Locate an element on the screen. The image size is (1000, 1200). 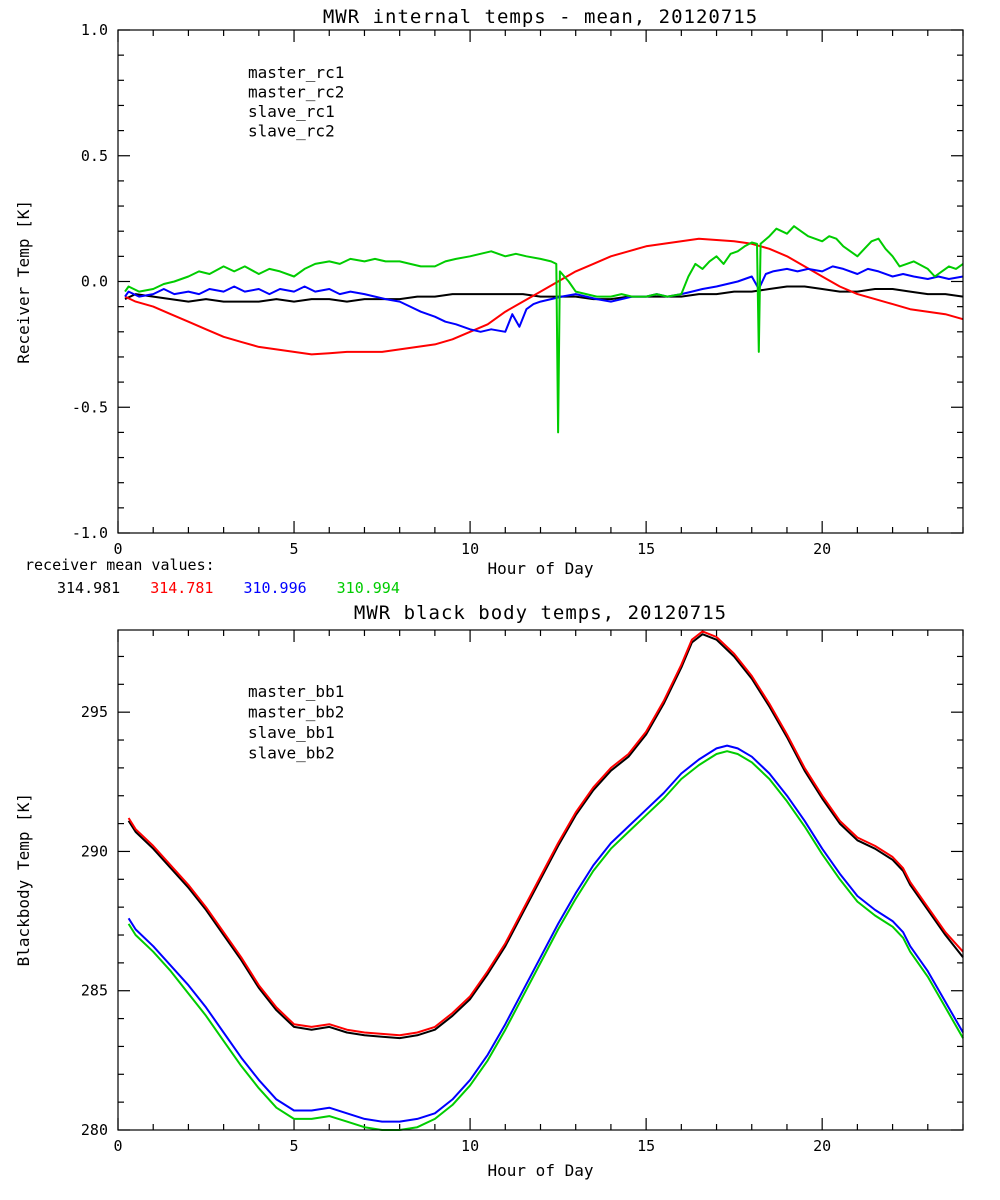
y-tick-label: 290 is located at coordinates (94, 851).